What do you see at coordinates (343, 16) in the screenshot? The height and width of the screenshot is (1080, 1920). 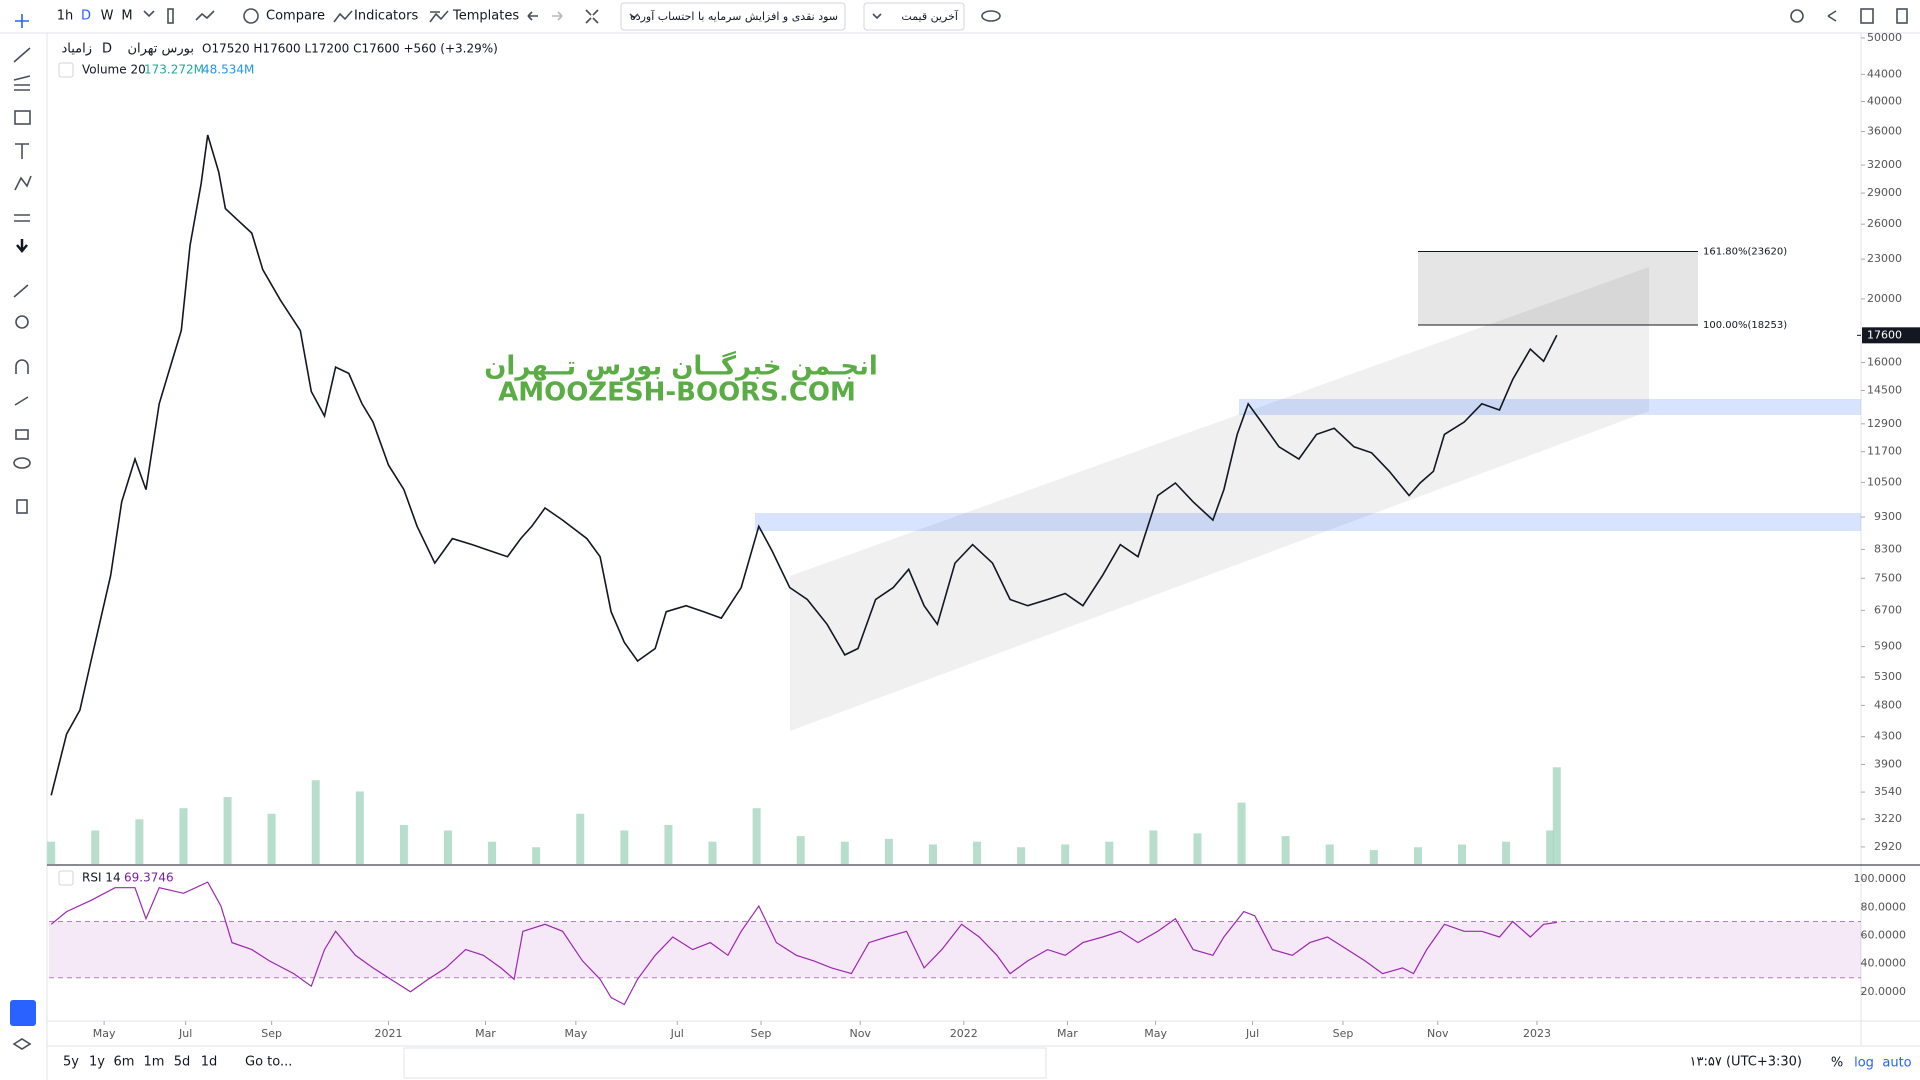 I see `indicators-icon` at bounding box center [343, 16].